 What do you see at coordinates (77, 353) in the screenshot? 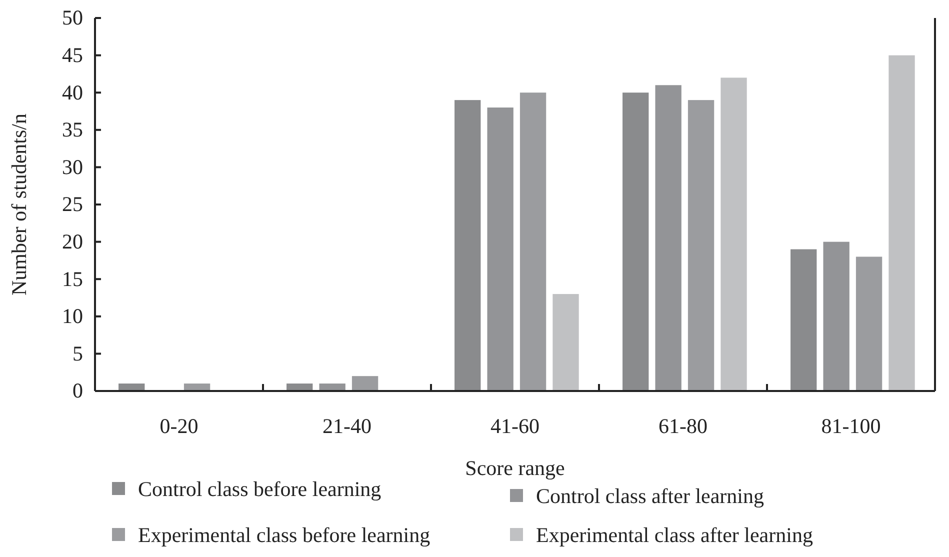
I see `y-tick-label: 5` at bounding box center [77, 353].